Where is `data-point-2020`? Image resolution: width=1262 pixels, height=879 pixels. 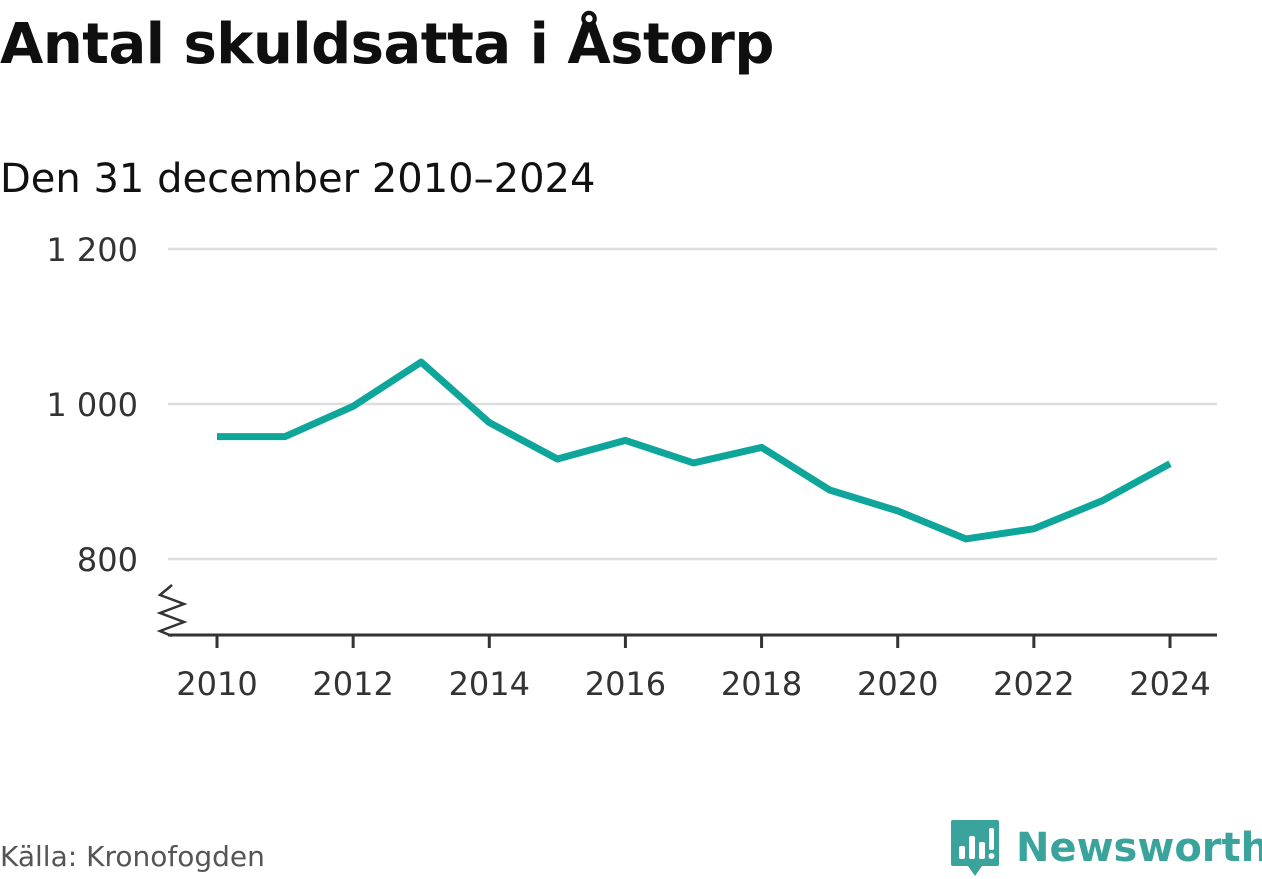 data-point-2020 is located at coordinates (897, 510).